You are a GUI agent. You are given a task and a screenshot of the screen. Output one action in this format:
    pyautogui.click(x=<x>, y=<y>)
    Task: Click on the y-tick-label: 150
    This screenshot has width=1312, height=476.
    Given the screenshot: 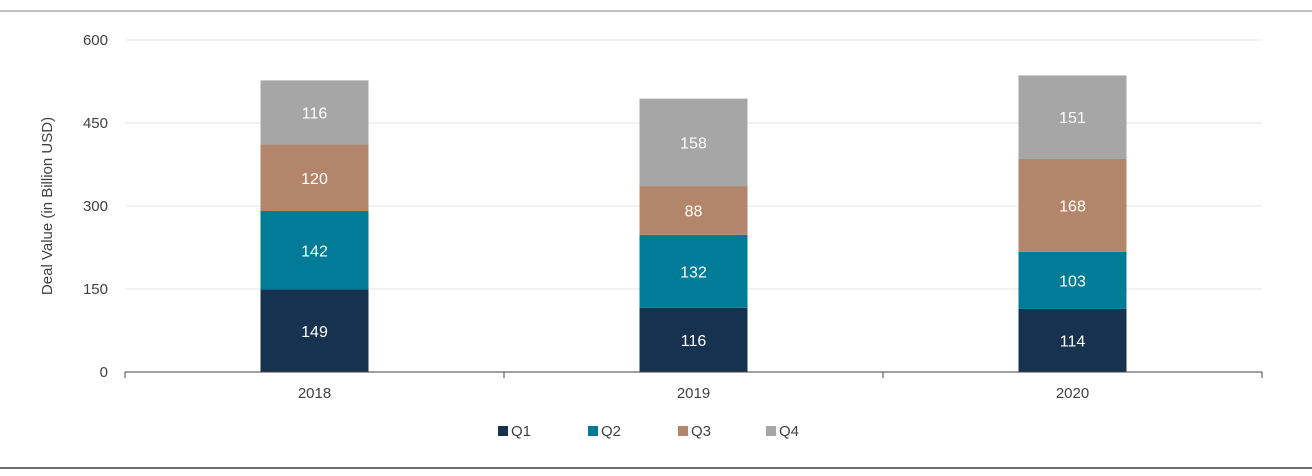 What is the action you would take?
    pyautogui.click(x=95, y=289)
    